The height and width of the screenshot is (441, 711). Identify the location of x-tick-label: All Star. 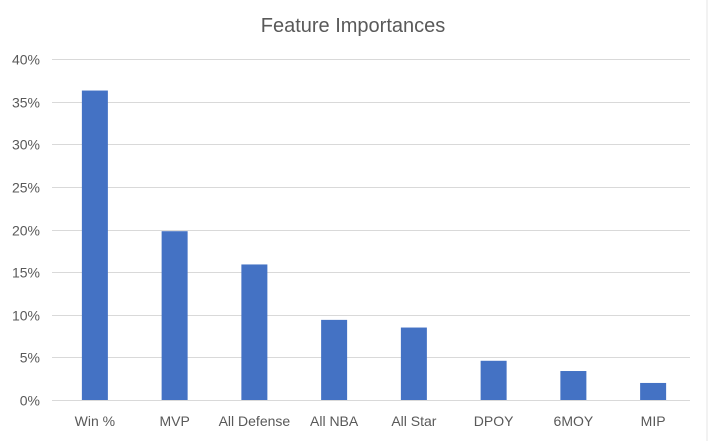
(413, 421).